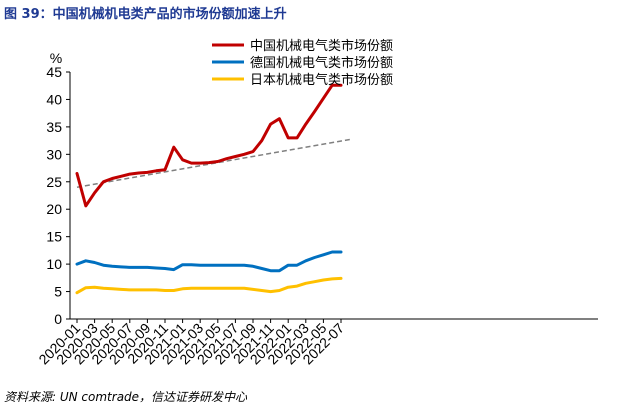 The width and height of the screenshot is (623, 415). What do you see at coordinates (54, 127) in the screenshot?
I see `y-tick-label: 35` at bounding box center [54, 127].